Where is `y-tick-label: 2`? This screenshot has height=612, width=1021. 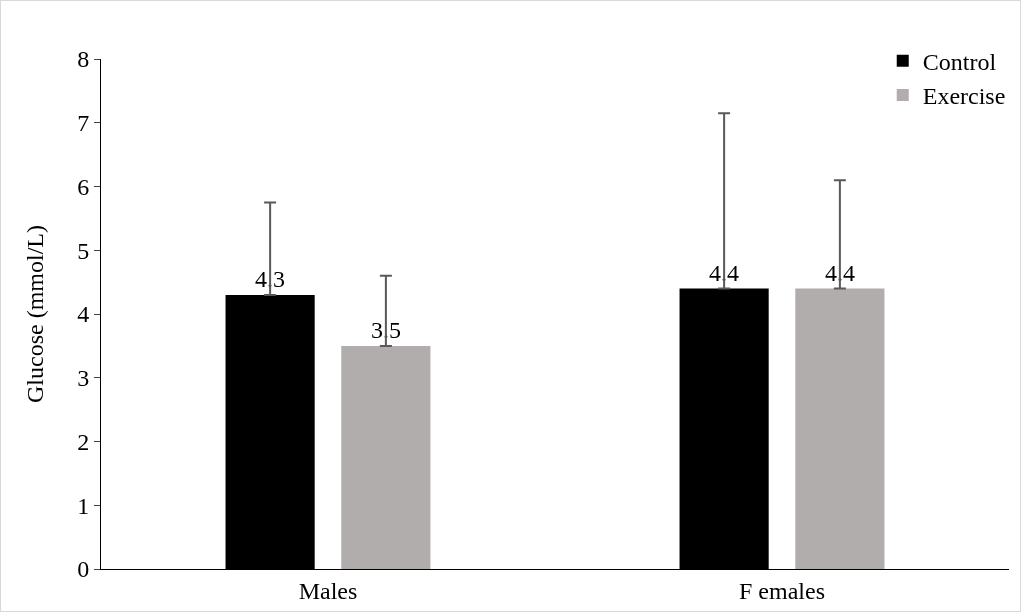
y-tick-label: 2 is located at coordinates (83, 441).